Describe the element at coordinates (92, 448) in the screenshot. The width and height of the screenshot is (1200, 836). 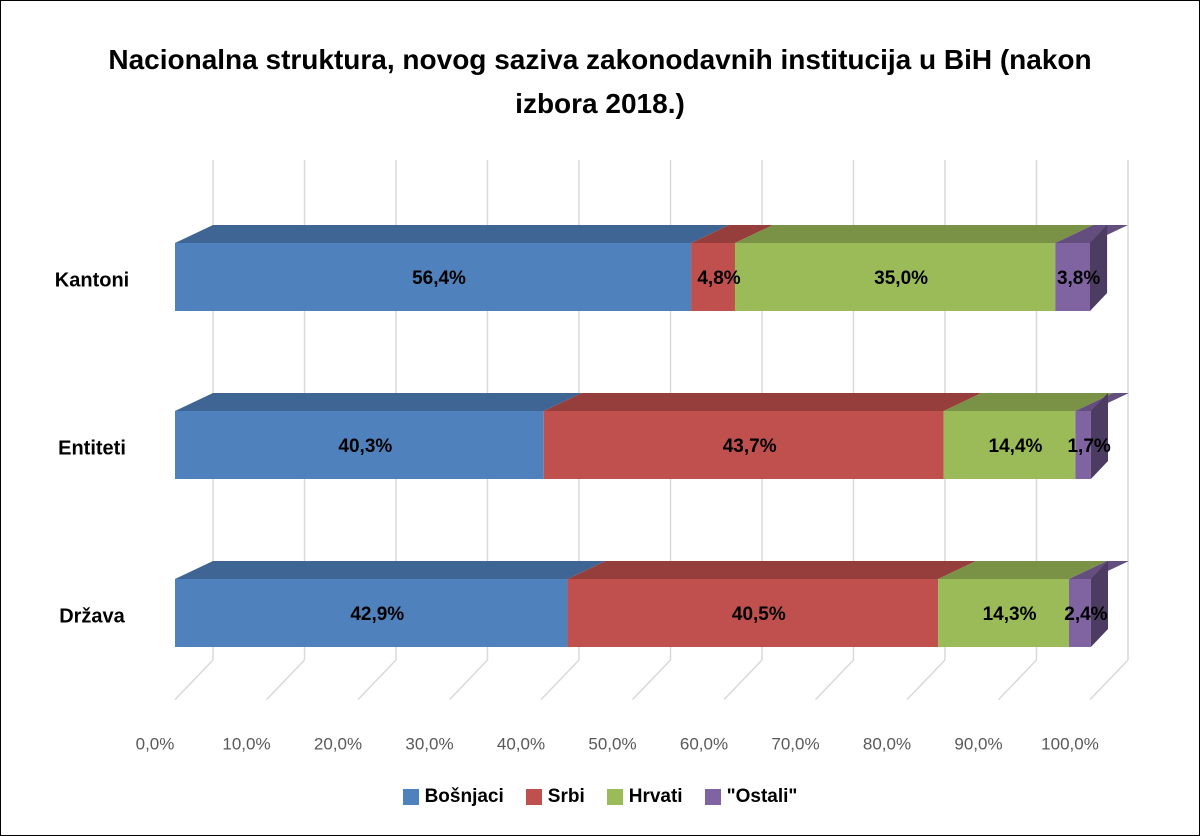
I see `category-label: Entiteti` at that location.